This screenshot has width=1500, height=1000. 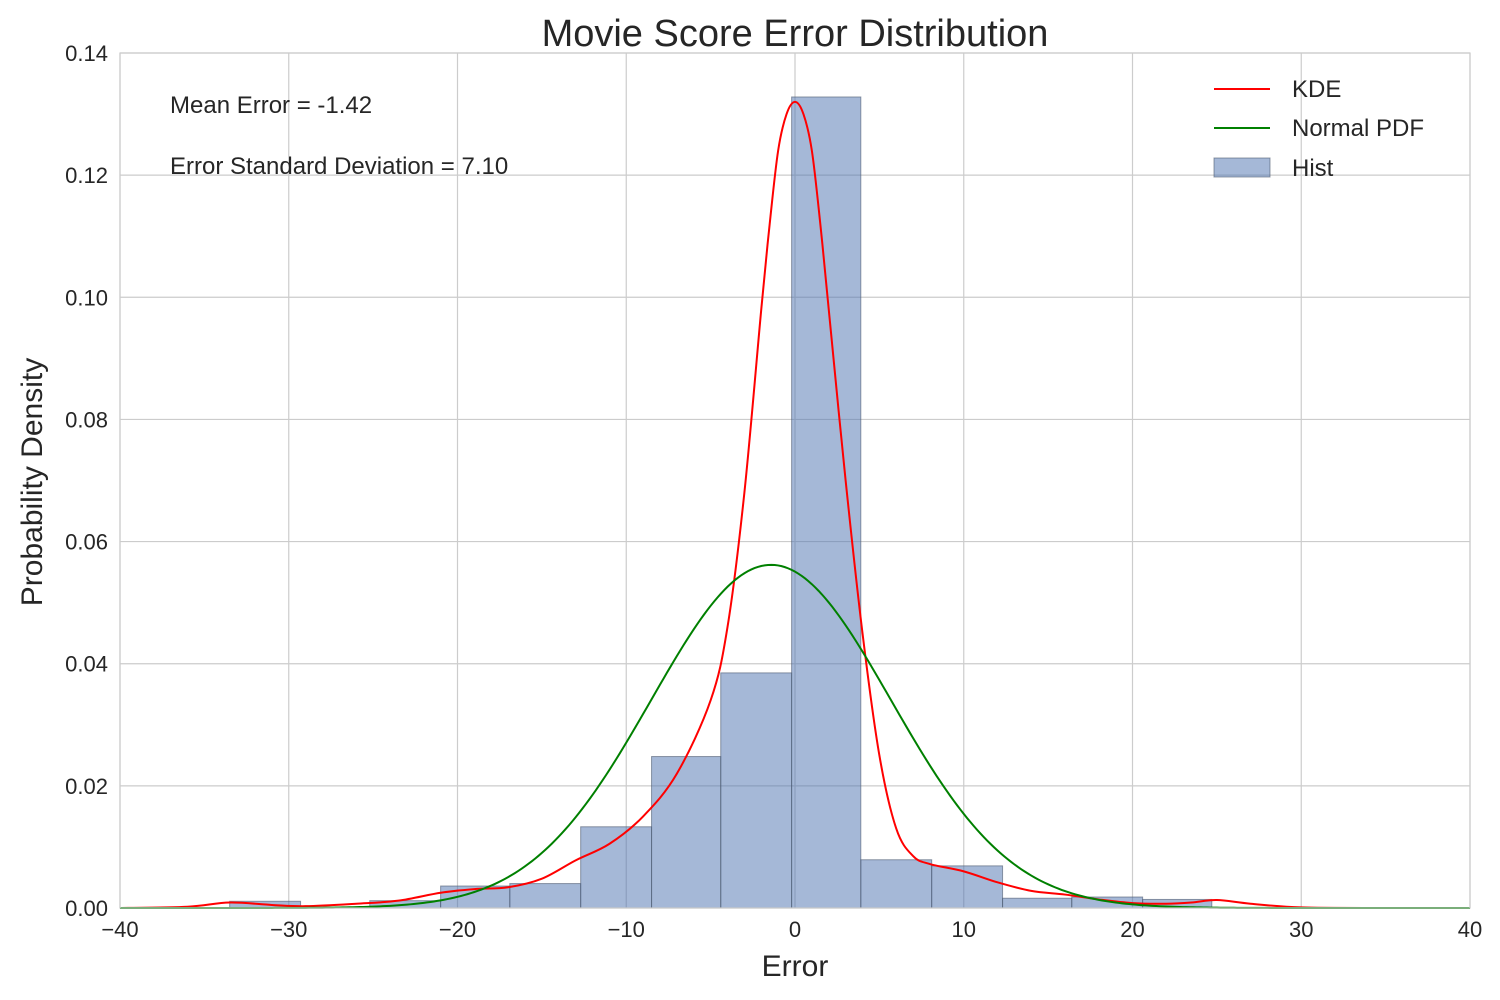 What do you see at coordinates (86, 53) in the screenshot?
I see `y-tick-label: 0.14` at bounding box center [86, 53].